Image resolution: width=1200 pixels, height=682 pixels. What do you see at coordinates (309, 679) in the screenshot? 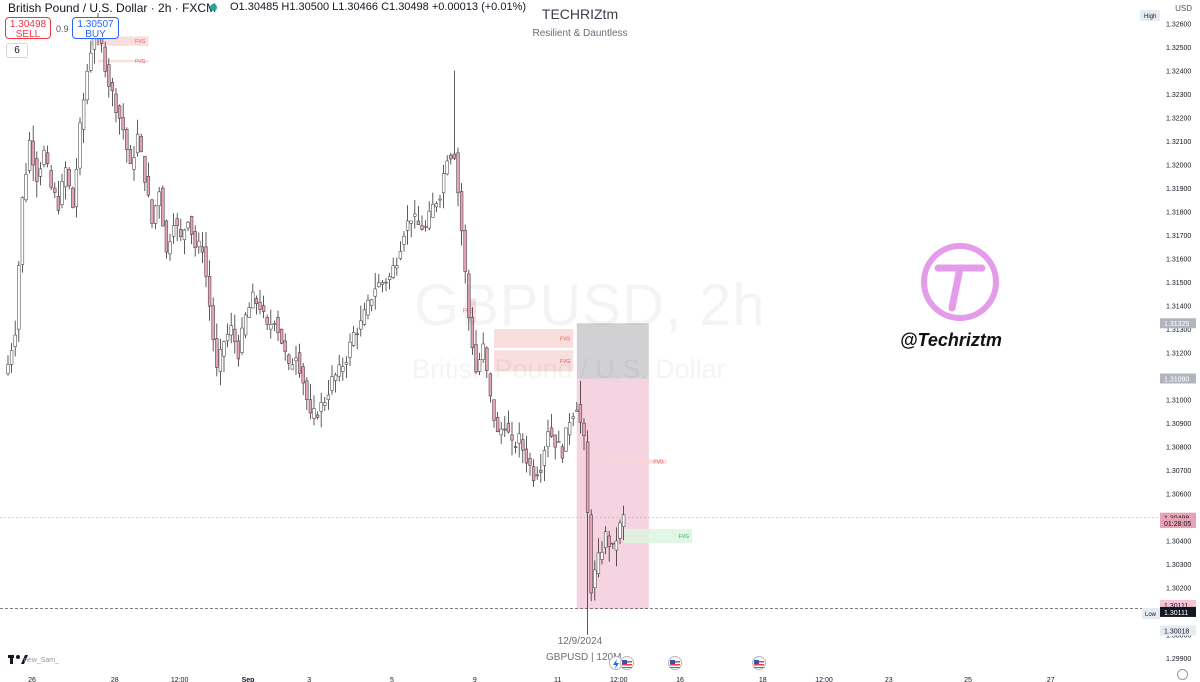
I see `x-tick-label: 3` at bounding box center [309, 679].